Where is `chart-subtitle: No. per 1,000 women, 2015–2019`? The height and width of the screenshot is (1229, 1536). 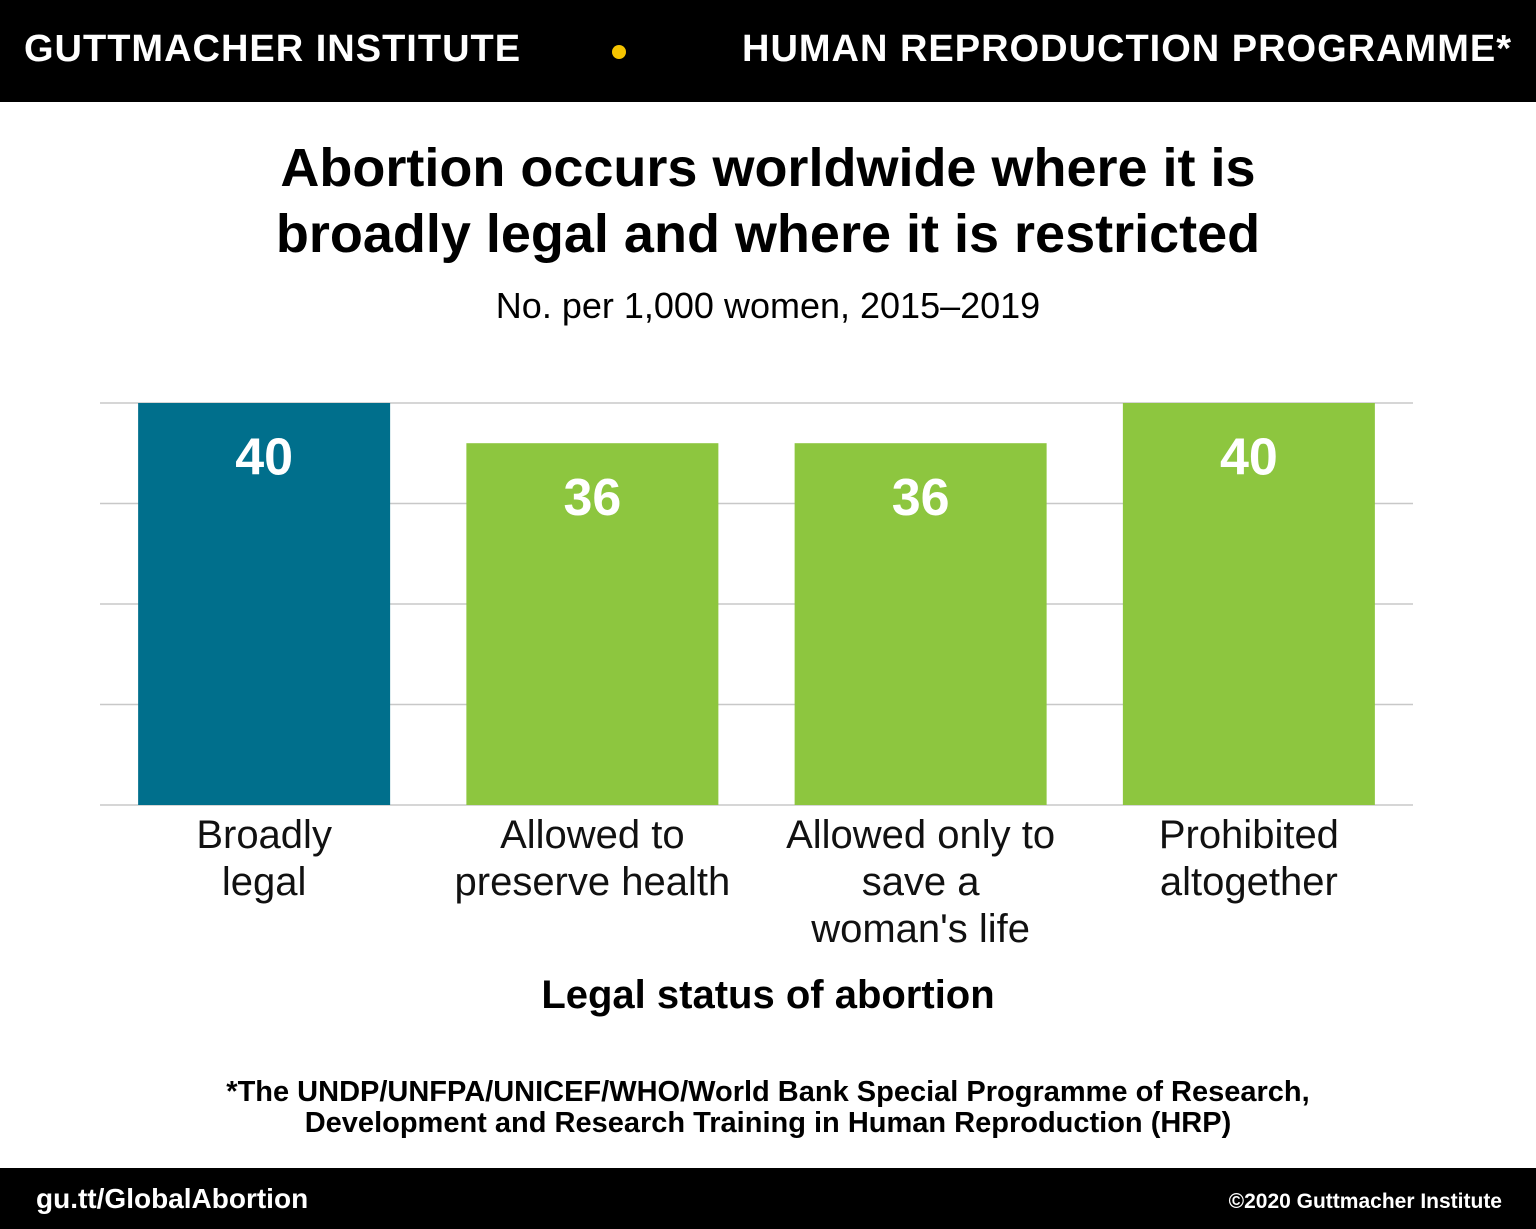
chart-subtitle: No. per 1,000 women, 2015–2019 is located at coordinates (768, 305).